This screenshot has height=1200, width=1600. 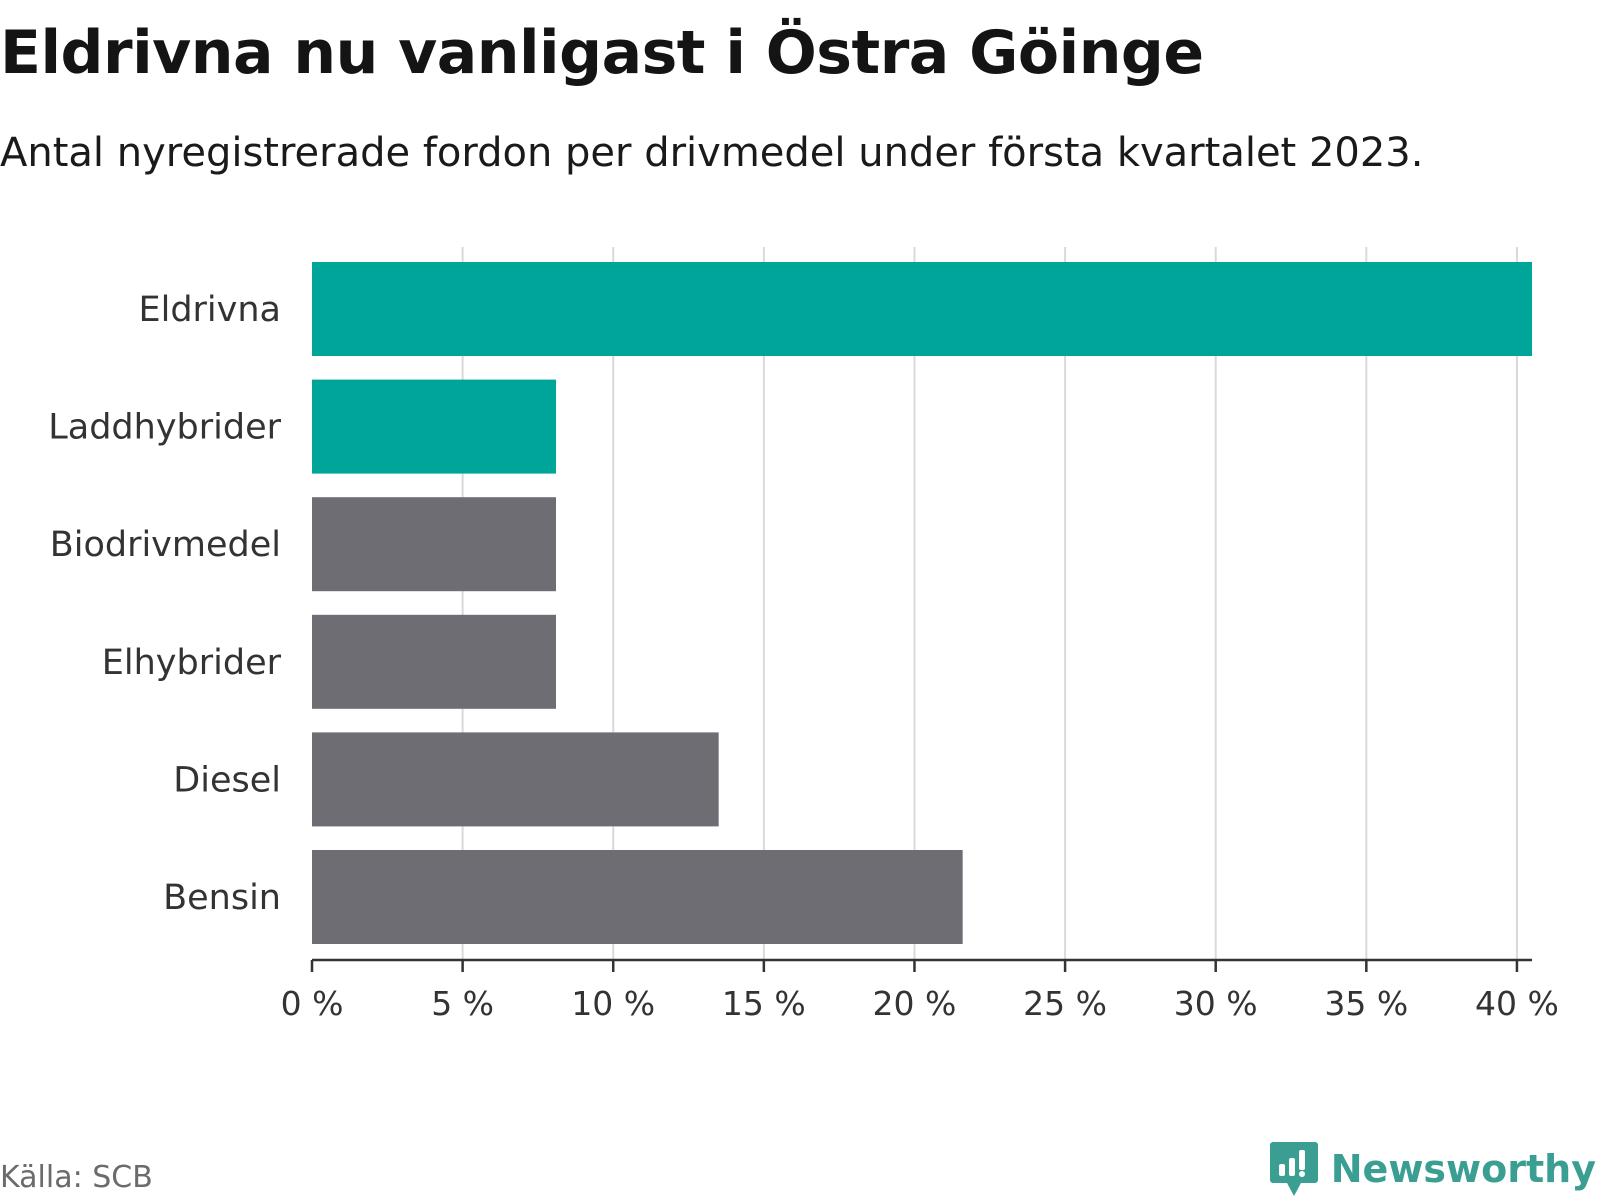 I want to click on x-tick-label-15: 15 %, so click(x=764, y=1003).